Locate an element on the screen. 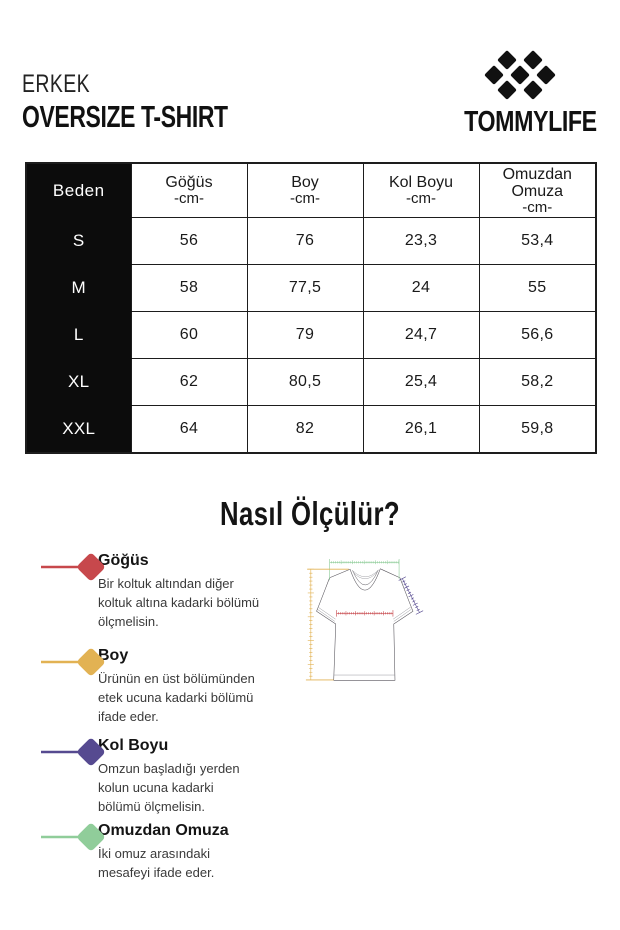  value-cell: 55 is located at coordinates (537, 288).